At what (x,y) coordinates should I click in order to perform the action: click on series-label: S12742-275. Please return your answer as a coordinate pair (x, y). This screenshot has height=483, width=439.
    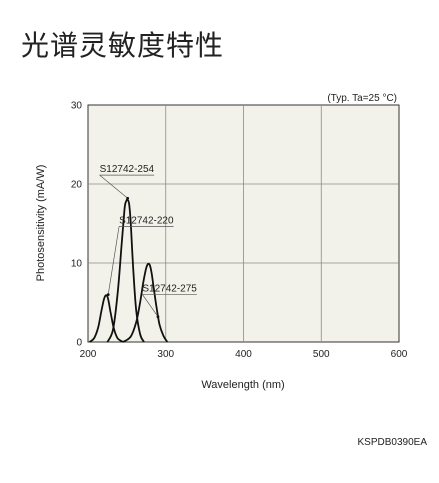
    Looking at the image, I should click on (169, 288).